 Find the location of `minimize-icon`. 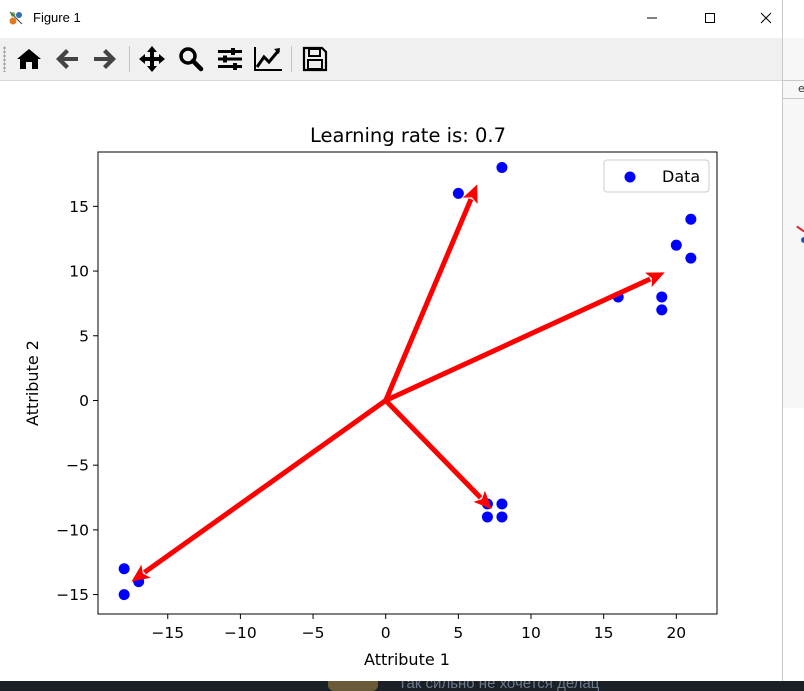

minimize-icon is located at coordinates (652, 18).